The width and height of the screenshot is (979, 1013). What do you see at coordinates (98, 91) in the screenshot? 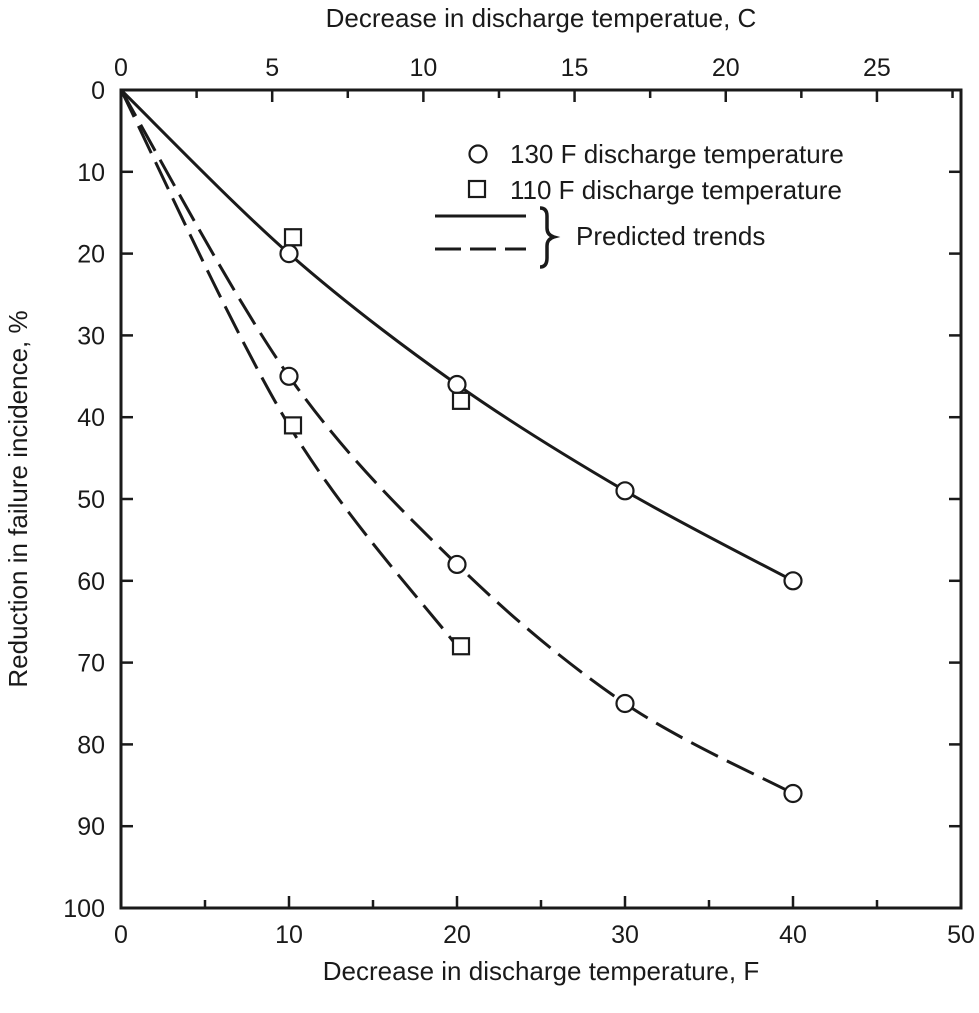
I see `y-tick-label: 0` at bounding box center [98, 91].